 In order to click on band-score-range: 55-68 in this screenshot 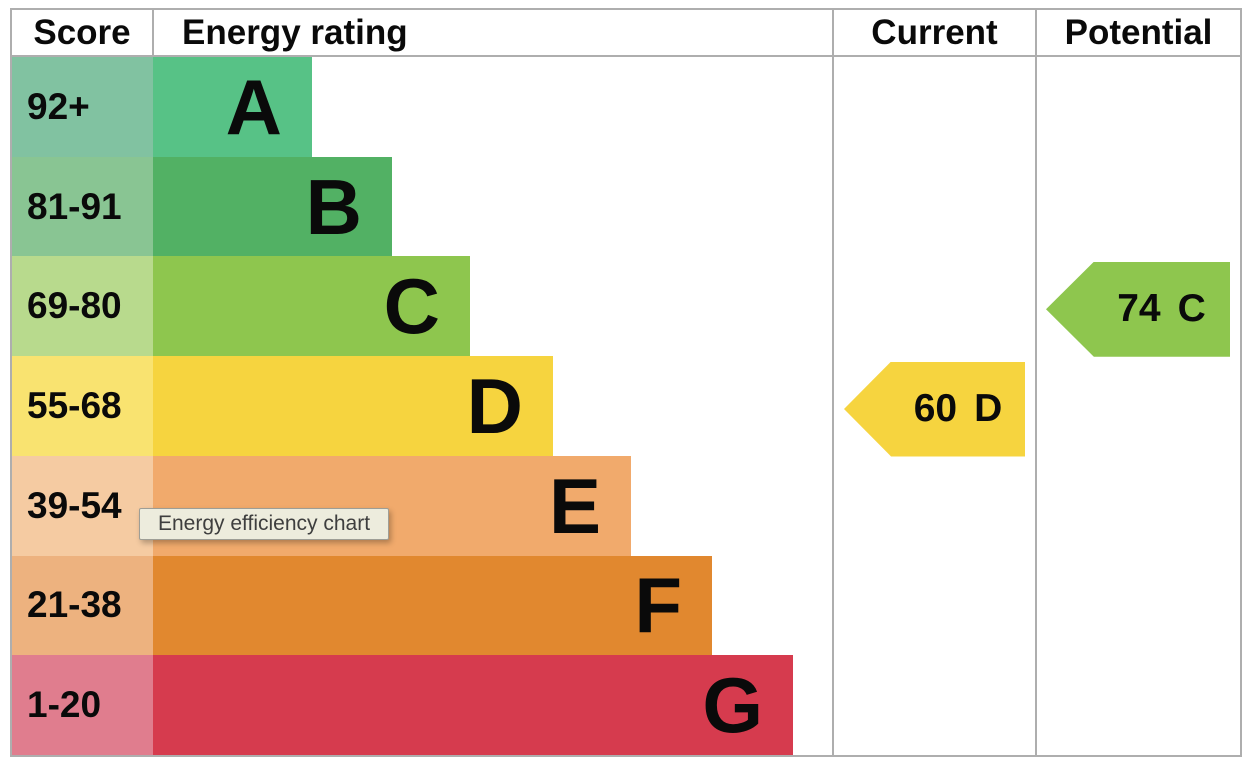, I will do `click(82, 406)`.